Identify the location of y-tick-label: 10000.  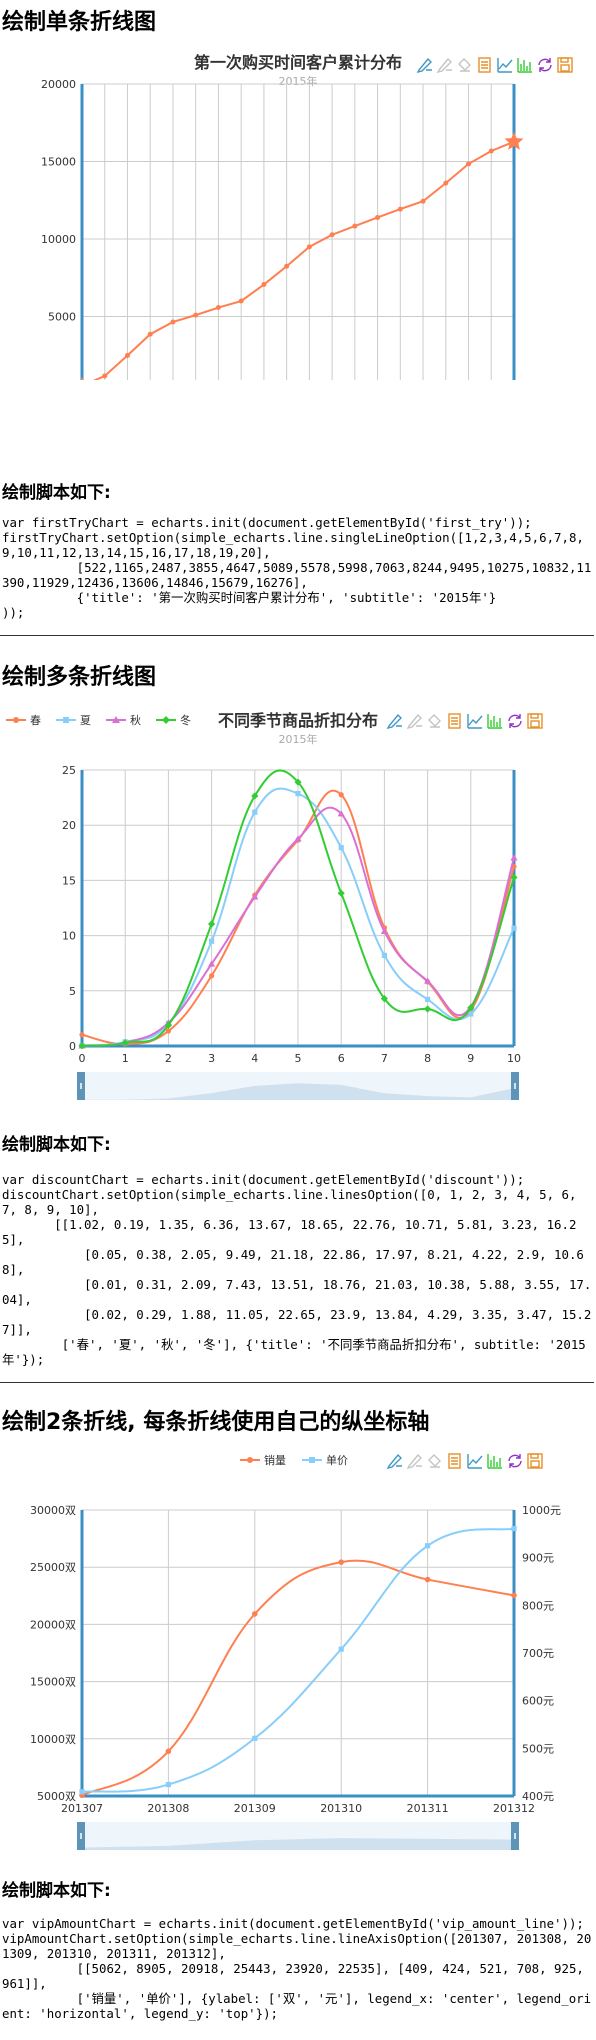
(58, 239).